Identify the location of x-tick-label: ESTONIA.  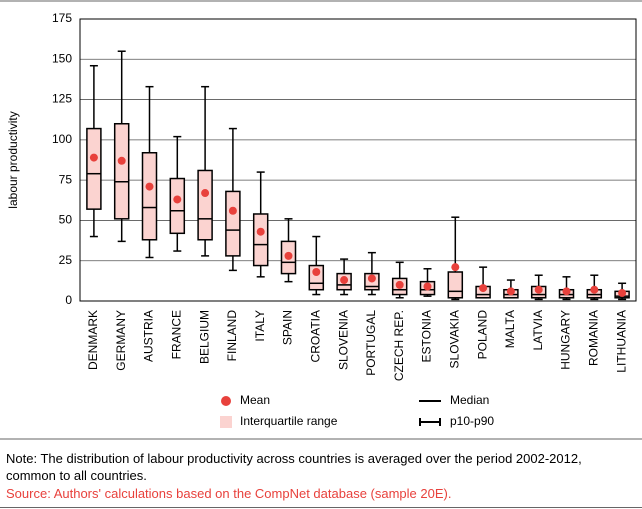
(427, 336).